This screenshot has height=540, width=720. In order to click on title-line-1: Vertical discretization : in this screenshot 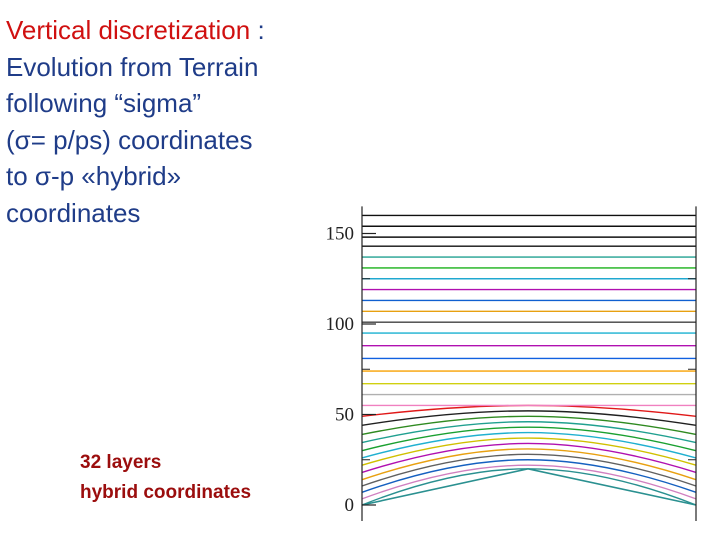, I will do `click(176, 30)`.